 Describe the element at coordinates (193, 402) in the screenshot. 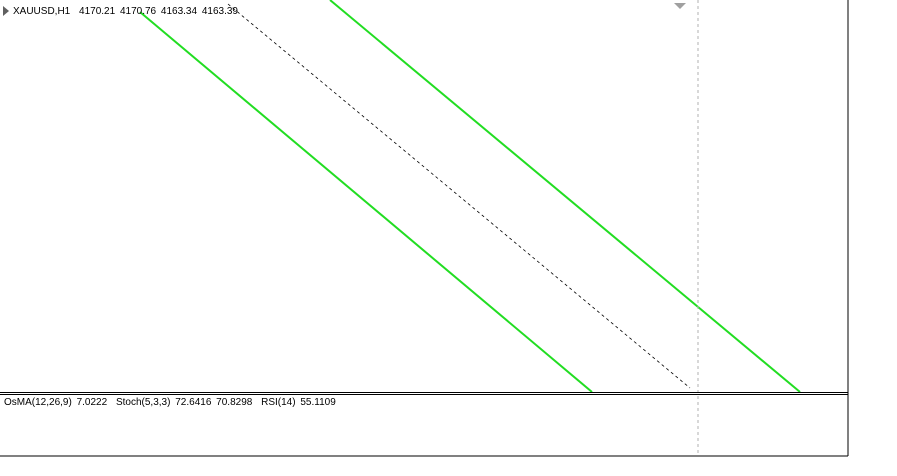

I see `stoch-main-value: 72.6416` at that location.